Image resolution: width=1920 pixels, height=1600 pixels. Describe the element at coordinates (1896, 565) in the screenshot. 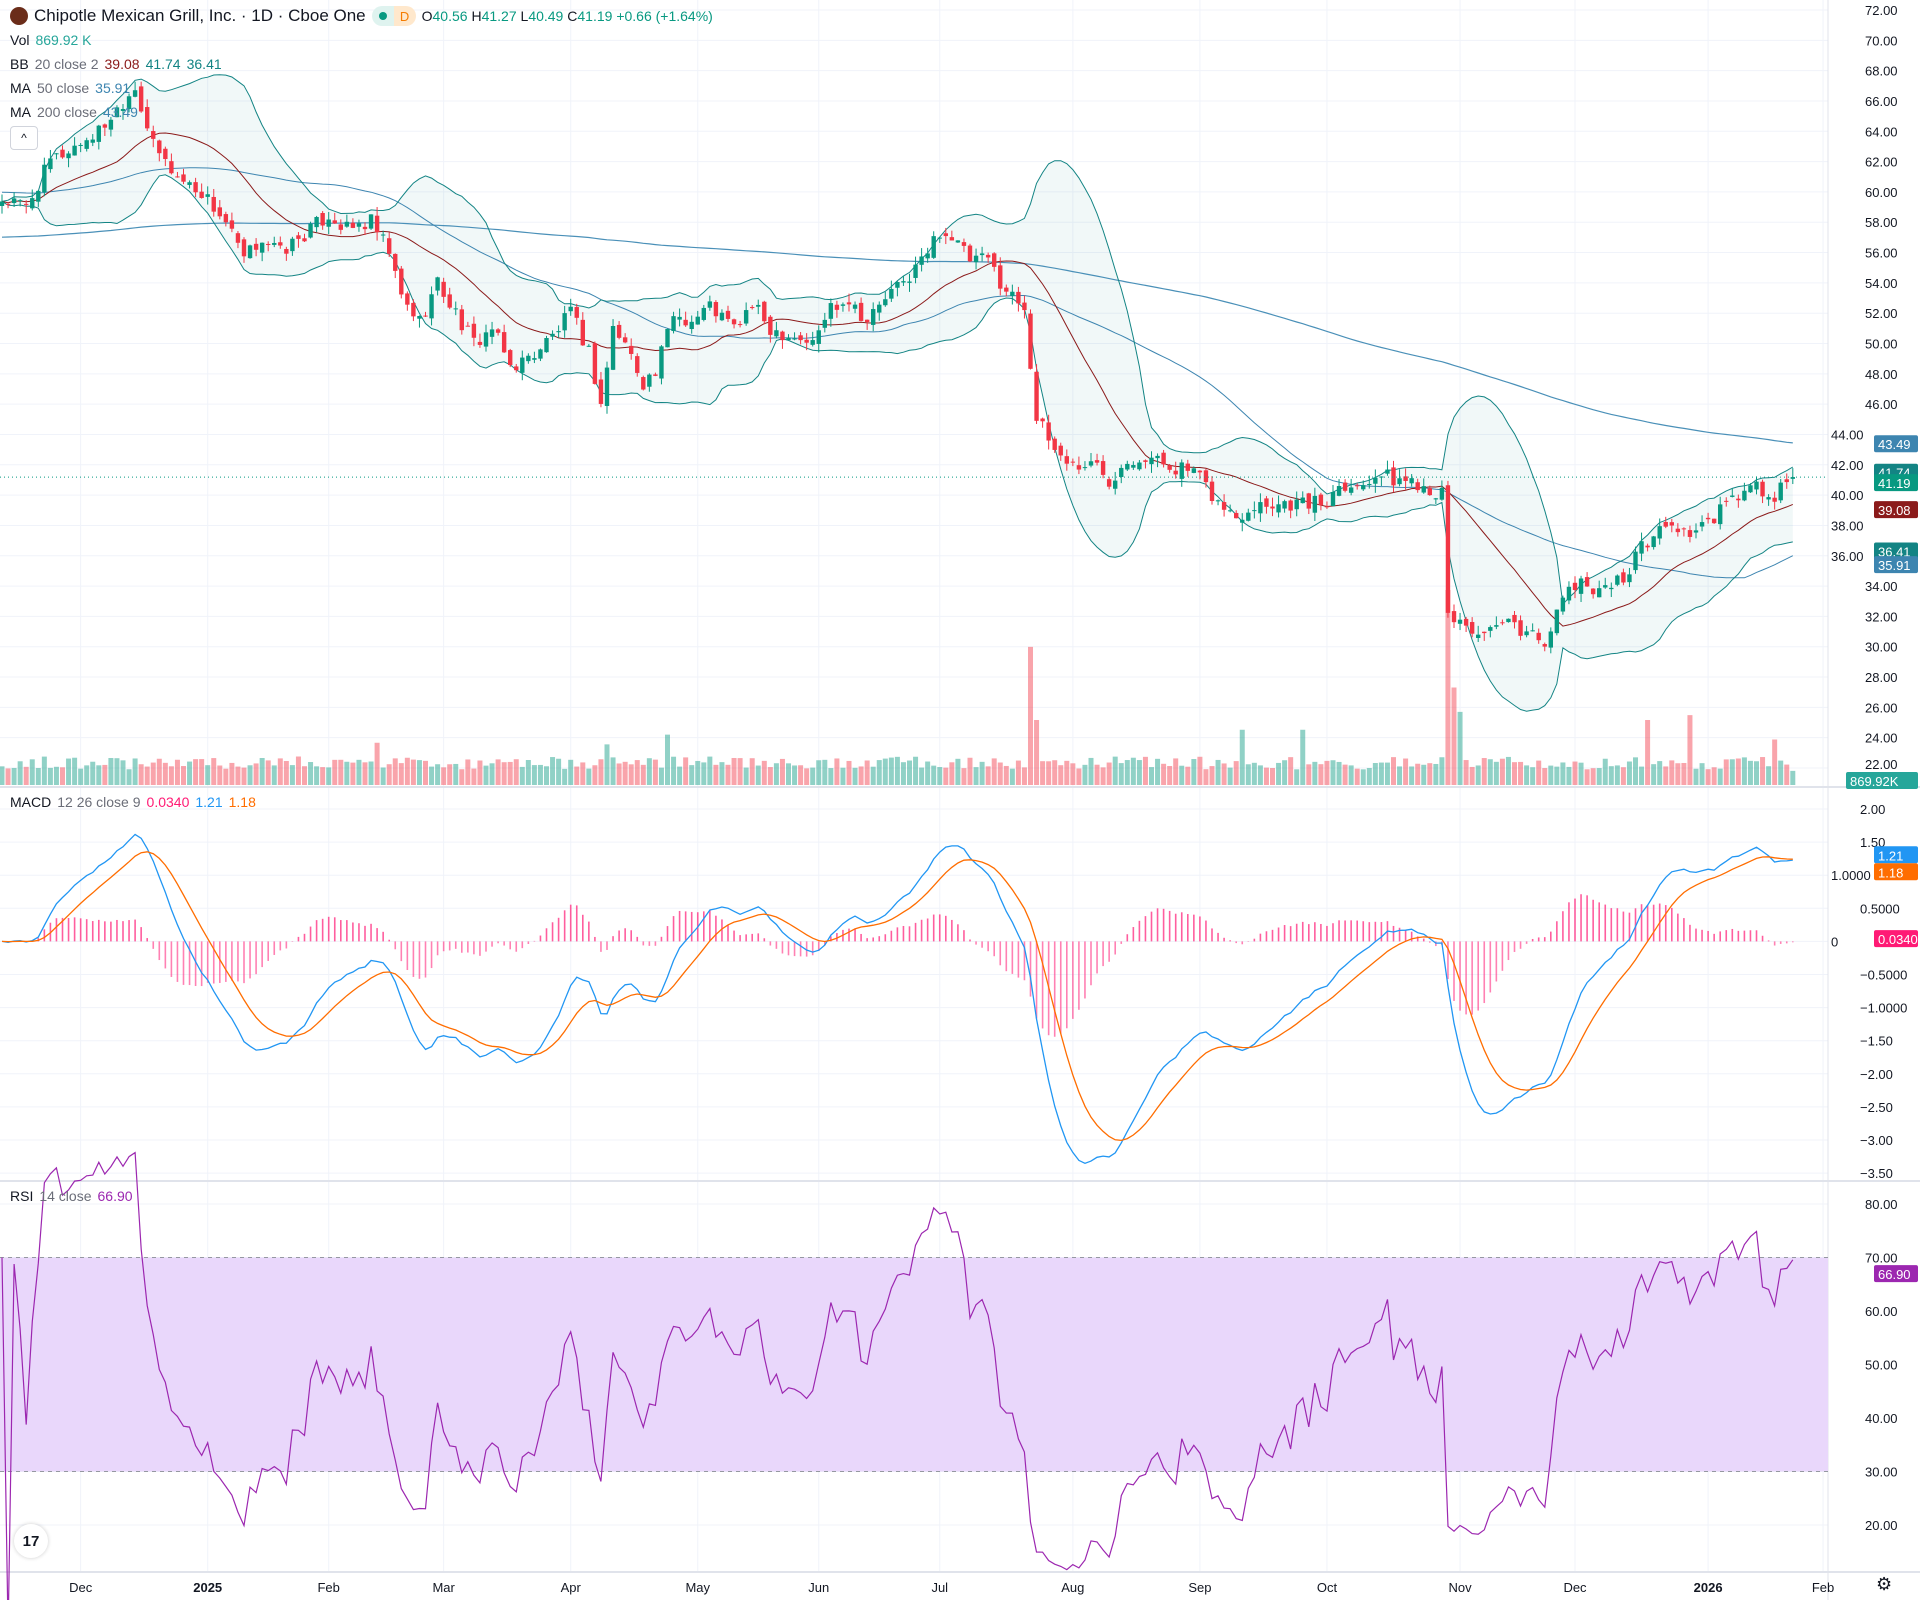

I see `ma50-badge` at that location.